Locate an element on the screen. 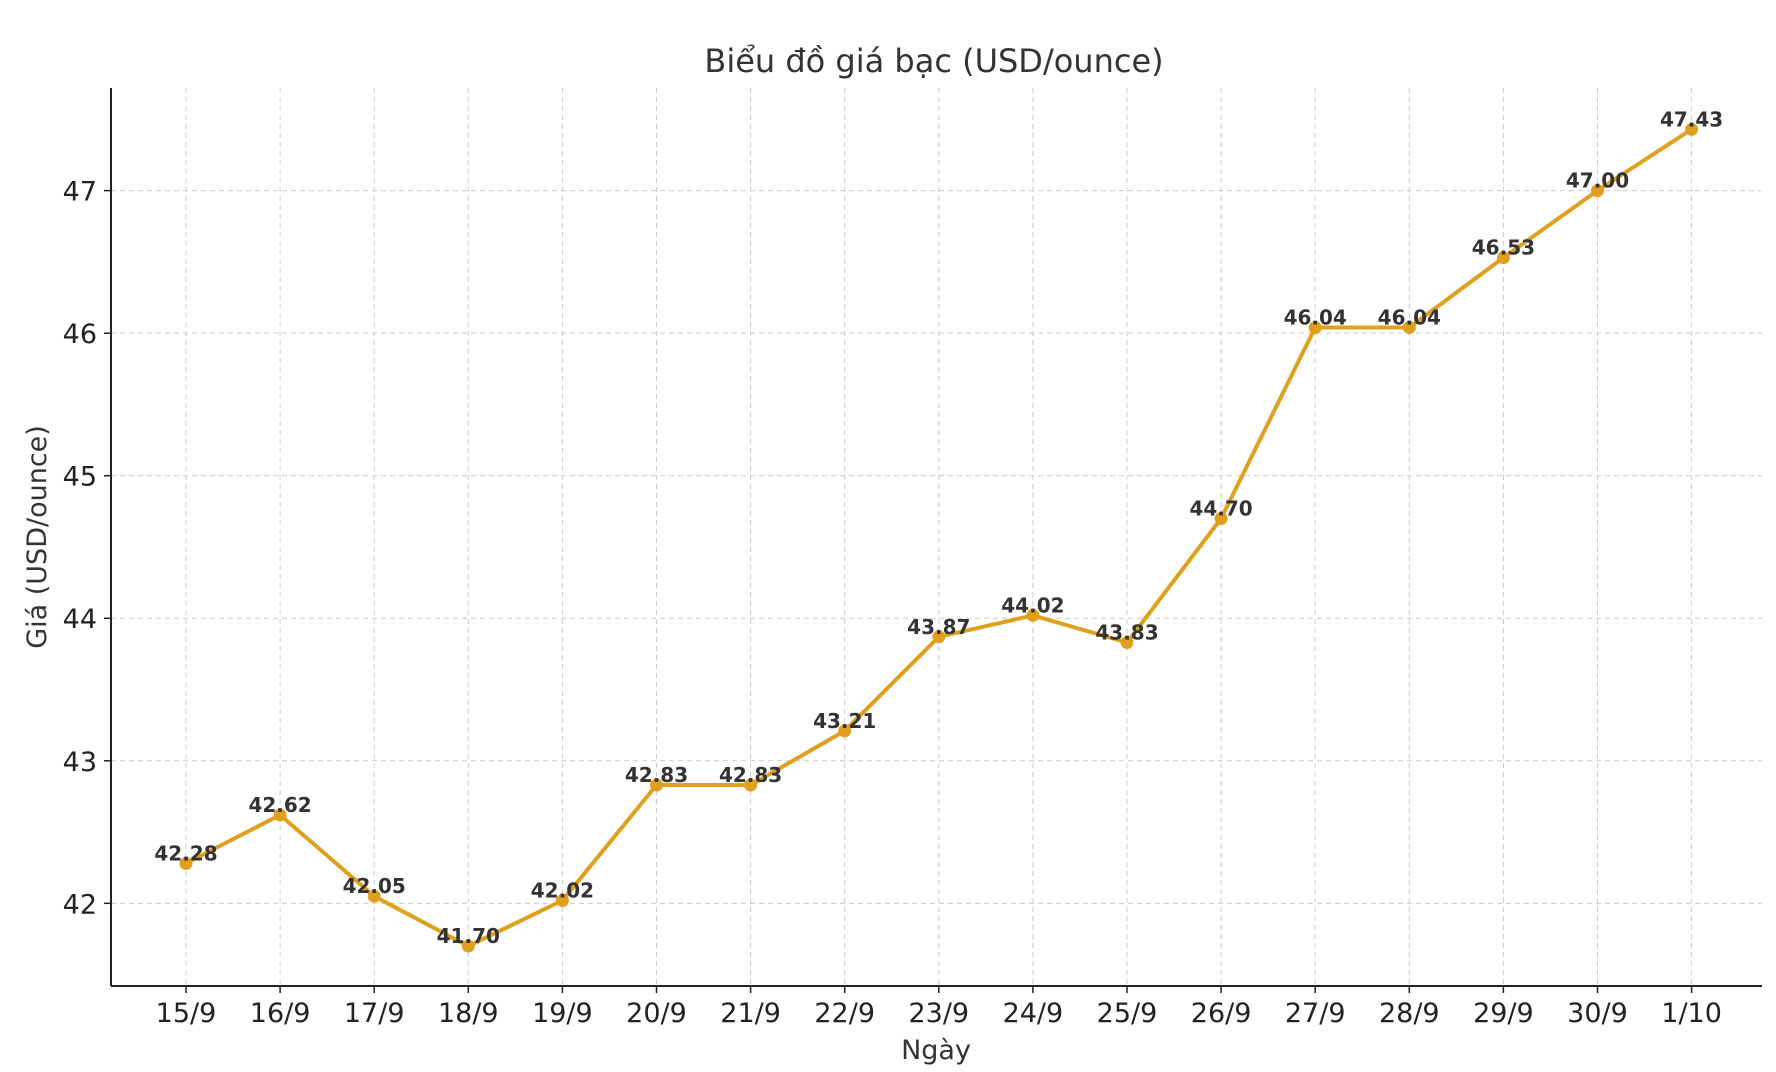 The image size is (1776, 1072). x-tick-label: 20/9 is located at coordinates (656, 1013).